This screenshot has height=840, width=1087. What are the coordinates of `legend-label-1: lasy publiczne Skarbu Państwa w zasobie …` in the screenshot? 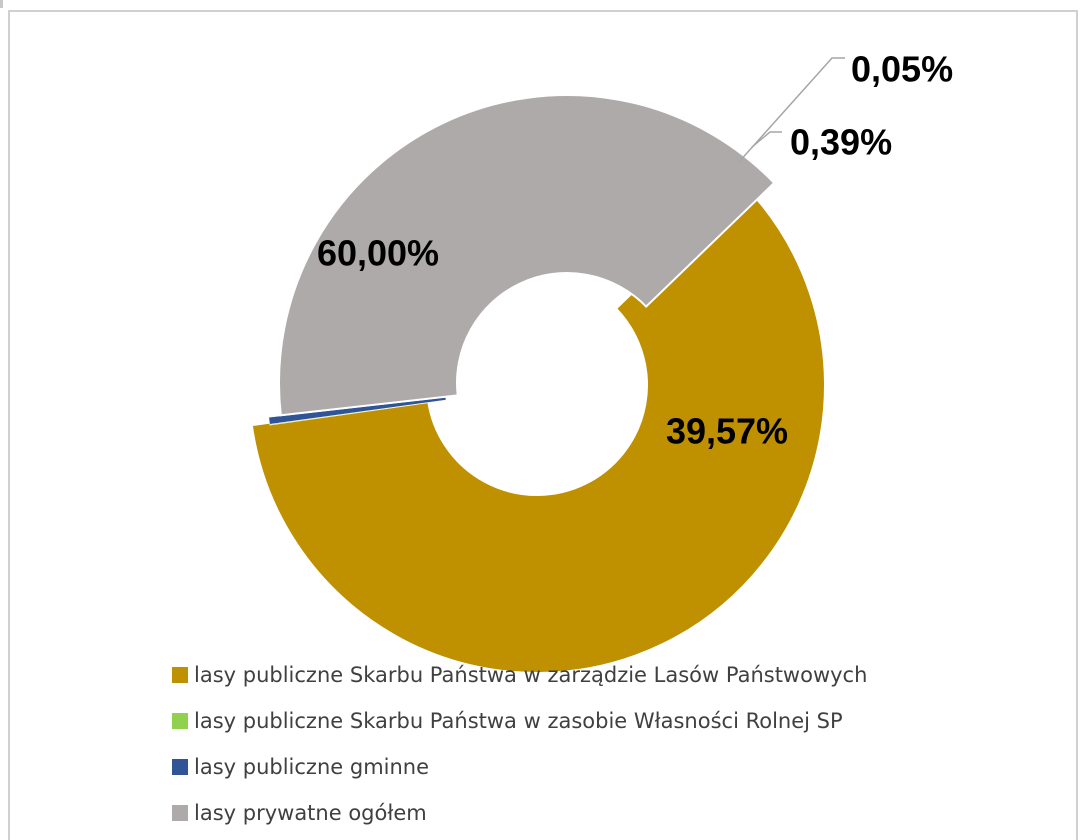 It's located at (518, 721).